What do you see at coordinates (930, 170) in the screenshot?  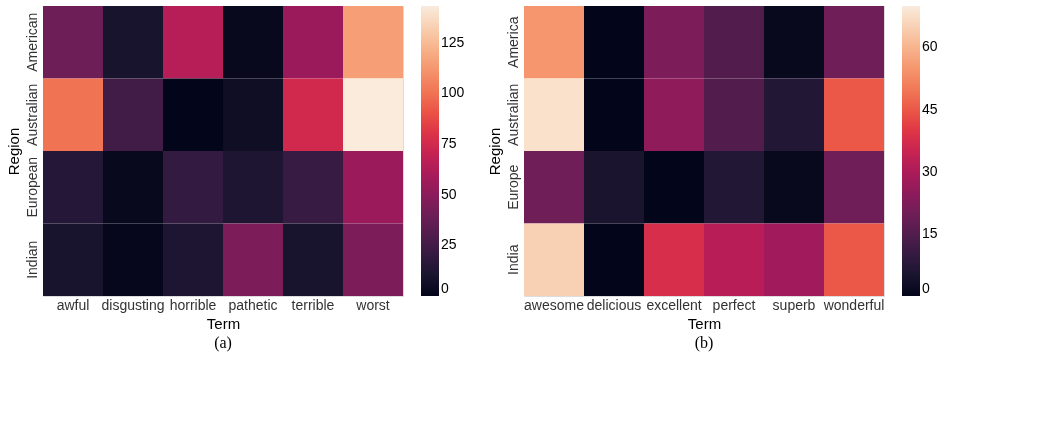 I see `color-bar-label: 30` at bounding box center [930, 170].